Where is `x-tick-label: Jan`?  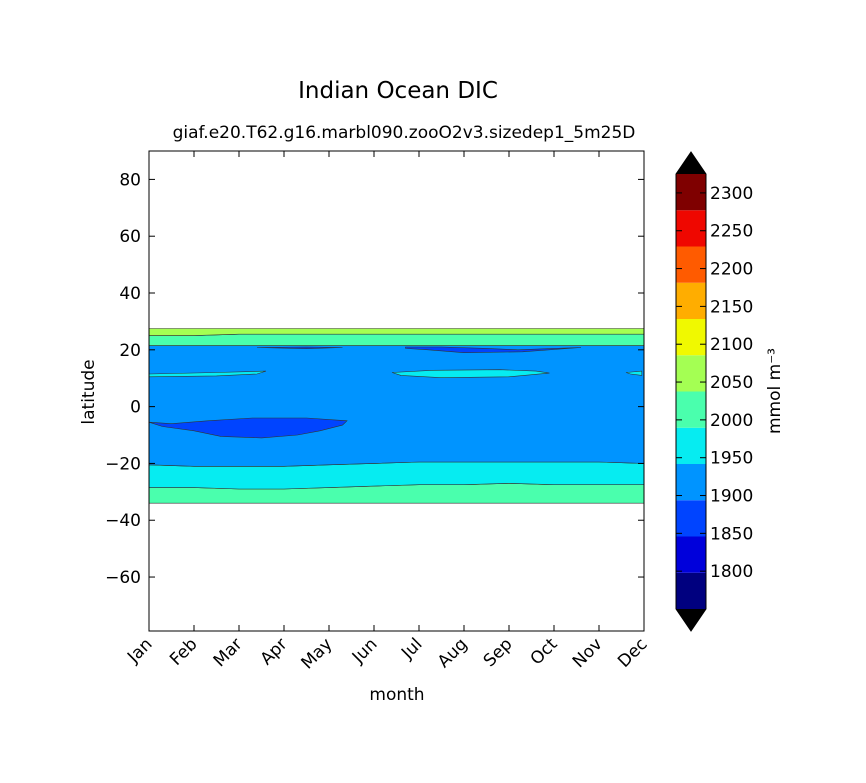
x-tick-label: Jan is located at coordinates (139, 650).